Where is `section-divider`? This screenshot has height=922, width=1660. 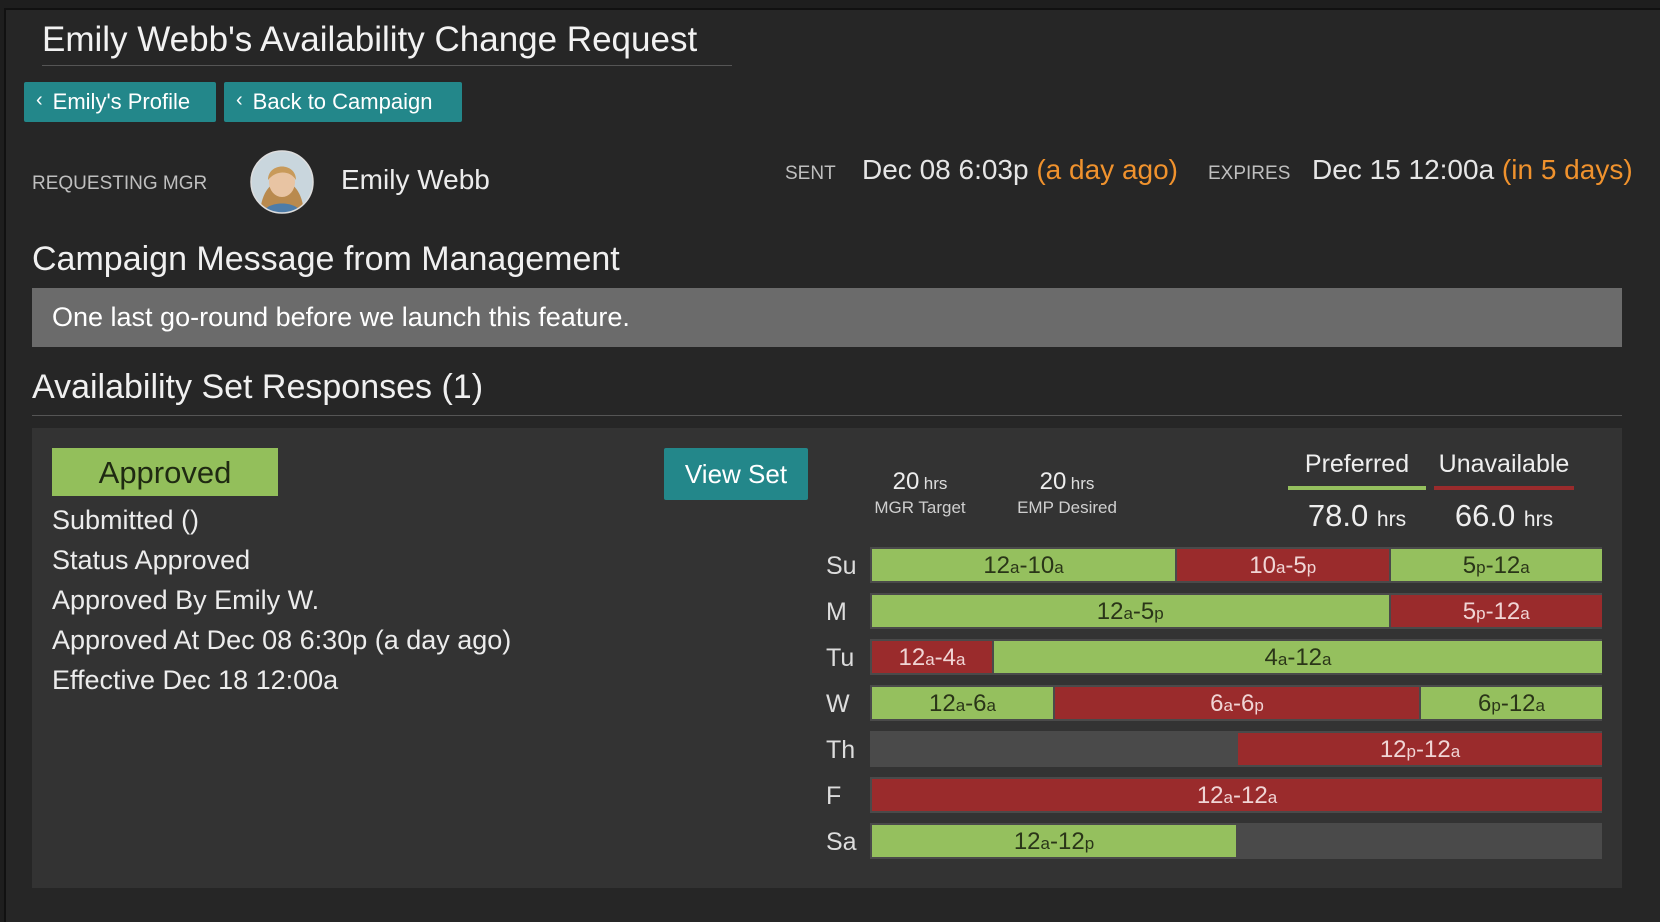 section-divider is located at coordinates (827, 415).